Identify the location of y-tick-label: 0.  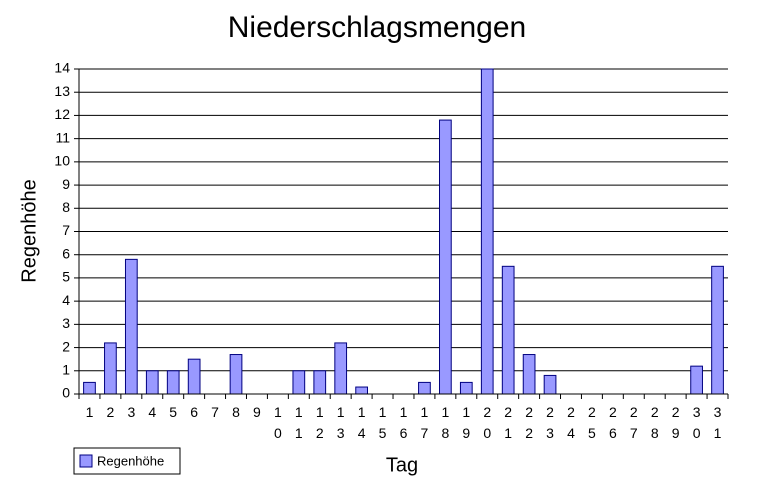
(66, 393).